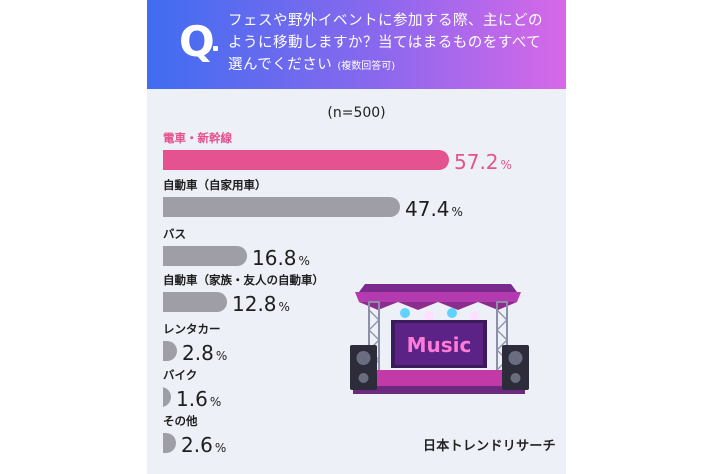 The image size is (710, 474). What do you see at coordinates (180, 421) in the screenshot?
I see `category-label: その他` at bounding box center [180, 421].